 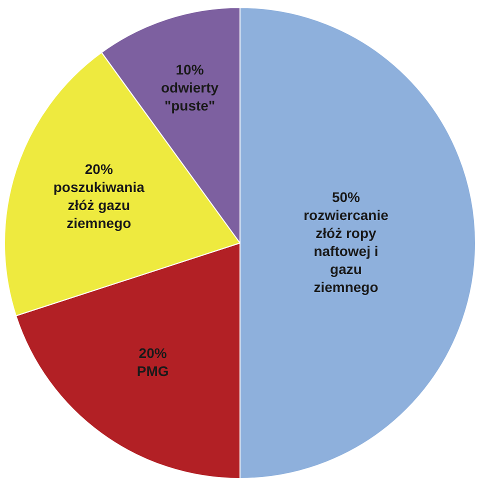 What do you see at coordinates (189, 96) in the screenshot?
I see `slice-label: odwierty "puste"` at bounding box center [189, 96].